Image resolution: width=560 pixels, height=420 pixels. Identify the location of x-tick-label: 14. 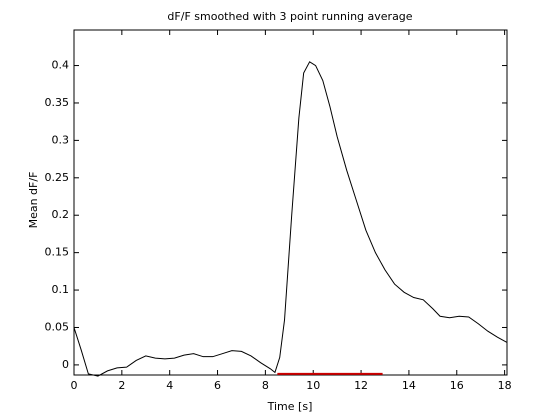
(409, 385).